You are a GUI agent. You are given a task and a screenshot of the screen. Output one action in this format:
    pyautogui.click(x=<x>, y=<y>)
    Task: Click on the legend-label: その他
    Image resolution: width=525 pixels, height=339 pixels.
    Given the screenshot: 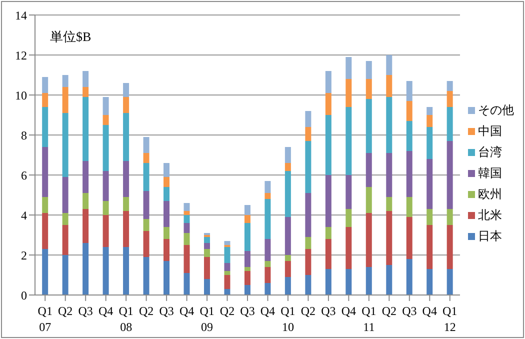 What is the action you would take?
    pyautogui.click(x=496, y=110)
    